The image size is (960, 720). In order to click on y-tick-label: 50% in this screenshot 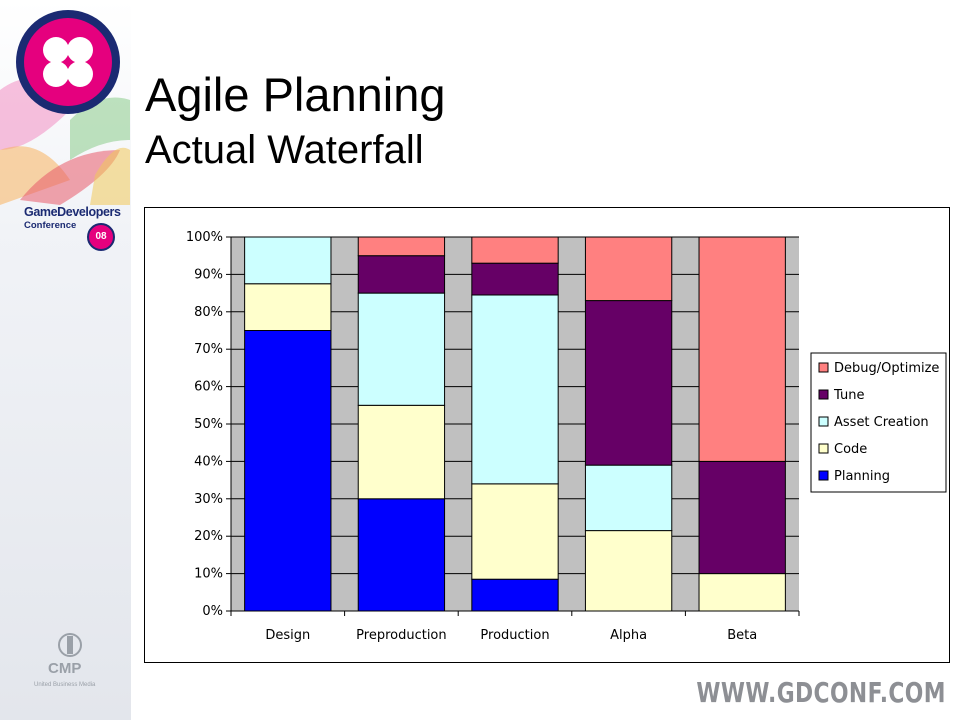, I will do `click(208, 424)`.